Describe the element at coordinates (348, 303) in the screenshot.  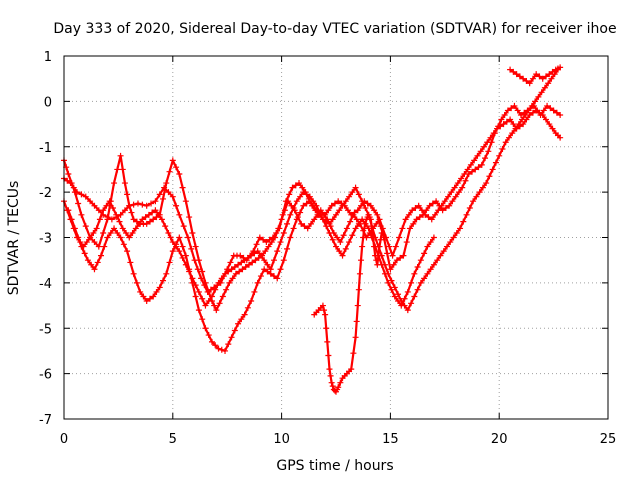
I see `series-line` at that location.